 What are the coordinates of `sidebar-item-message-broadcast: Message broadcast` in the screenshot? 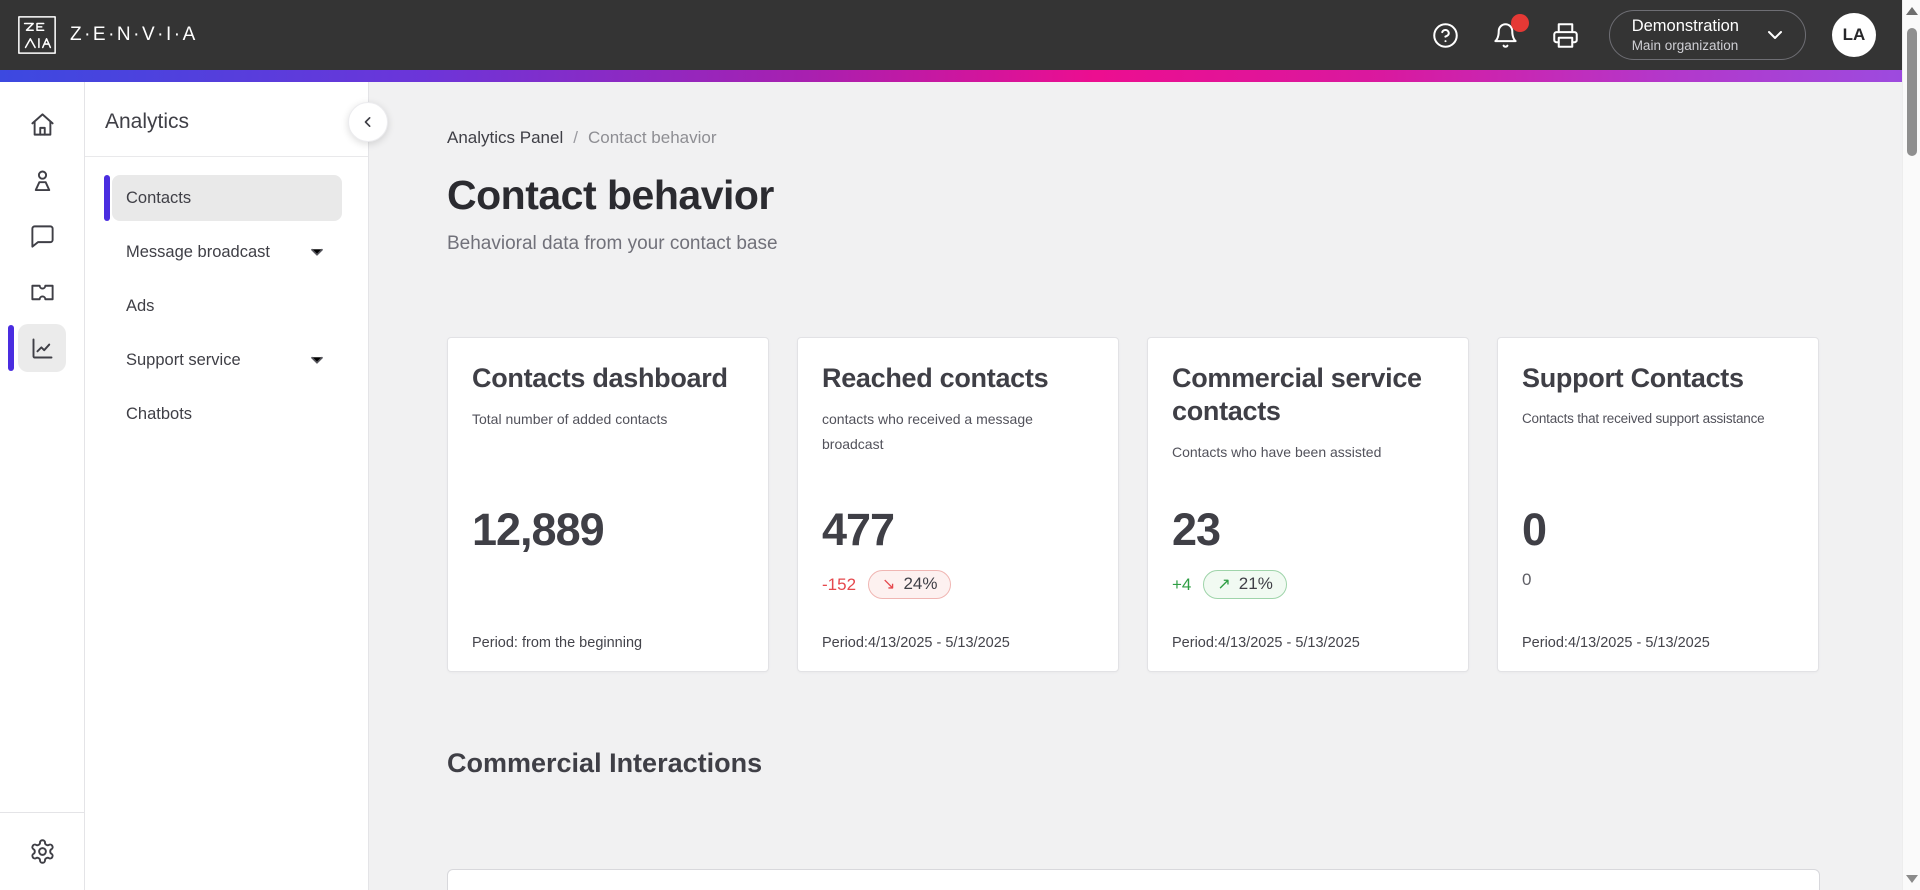 It's located at (227, 252).